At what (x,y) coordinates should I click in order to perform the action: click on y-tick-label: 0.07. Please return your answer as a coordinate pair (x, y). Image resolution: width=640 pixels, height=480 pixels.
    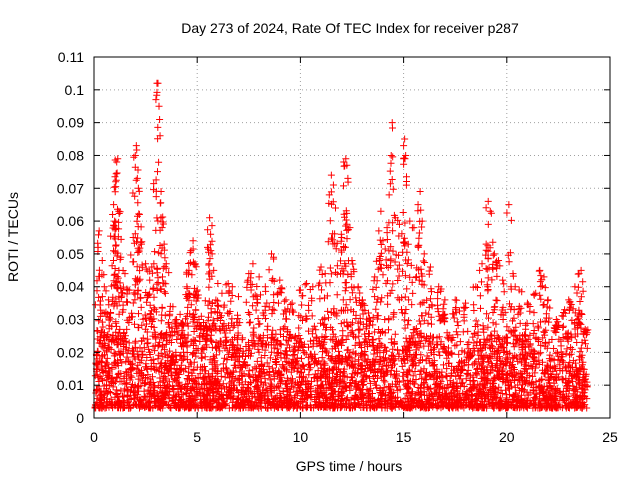
    Looking at the image, I should click on (70, 188).